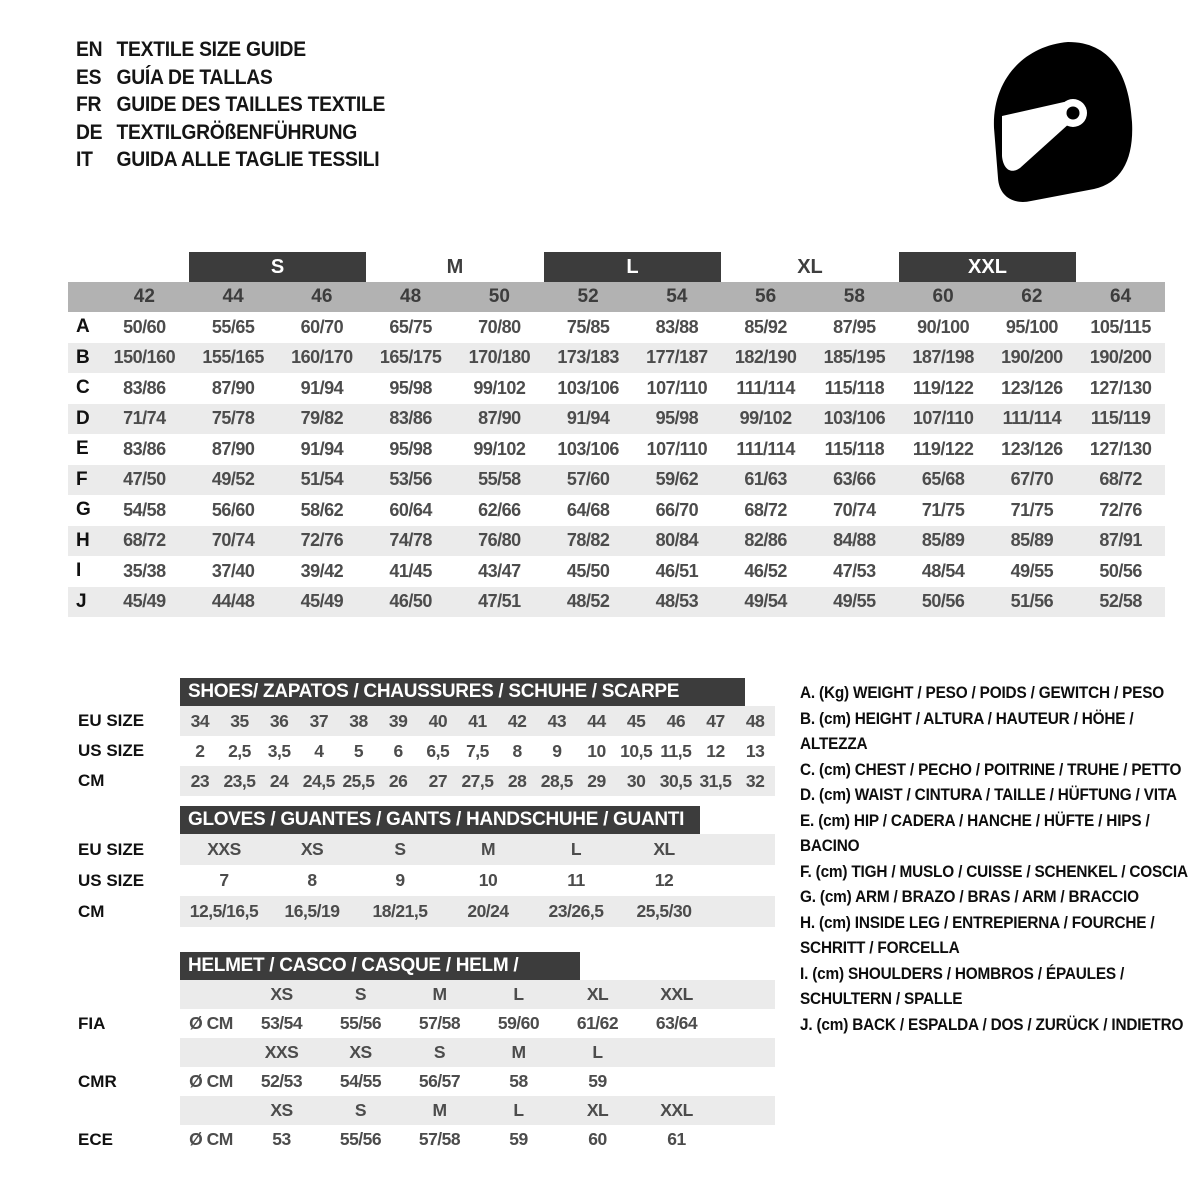 The image size is (1200, 1200). Describe the element at coordinates (1120, 387) in the screenshot. I see `size-value: 127/130` at that location.